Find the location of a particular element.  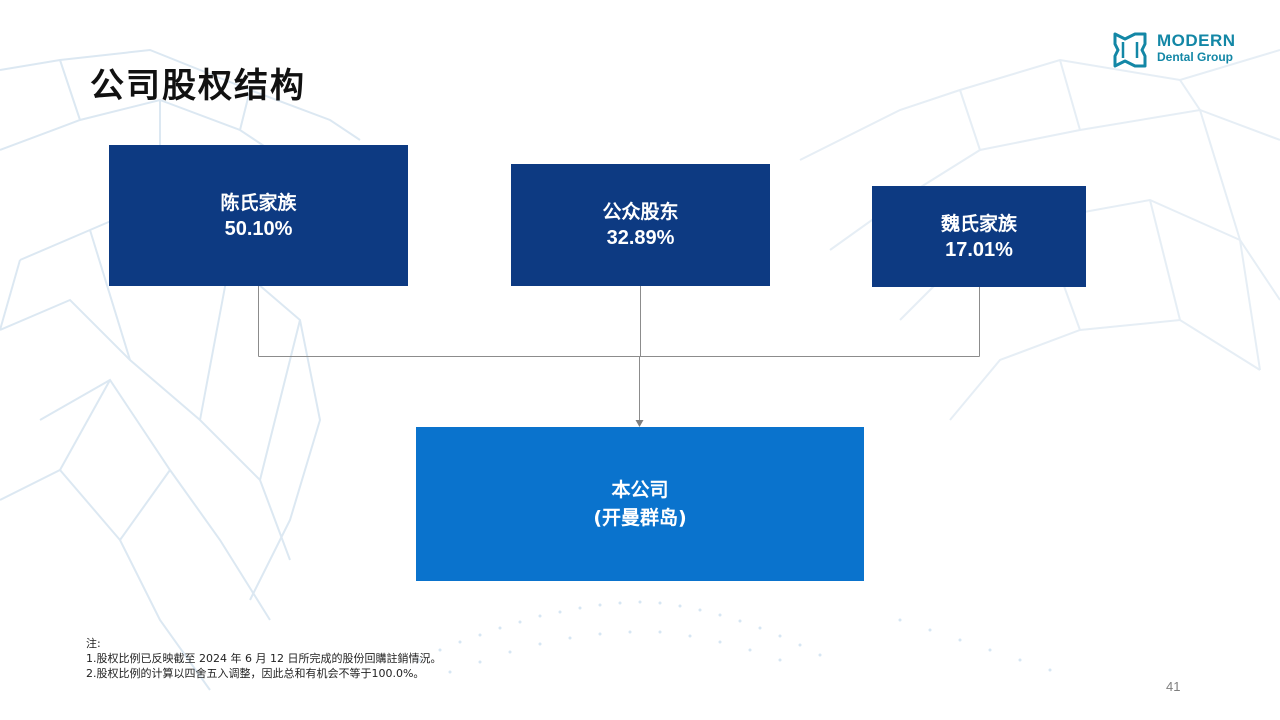

logo-wordmark: MODERN is located at coordinates (1196, 40).